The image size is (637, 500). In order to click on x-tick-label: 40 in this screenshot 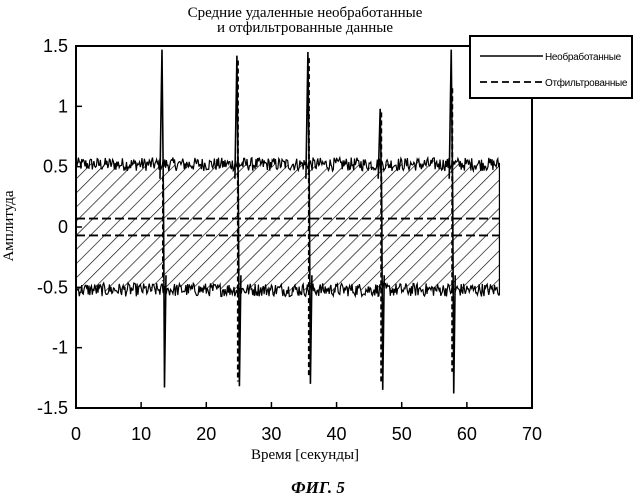, I will do `click(337, 434)`.